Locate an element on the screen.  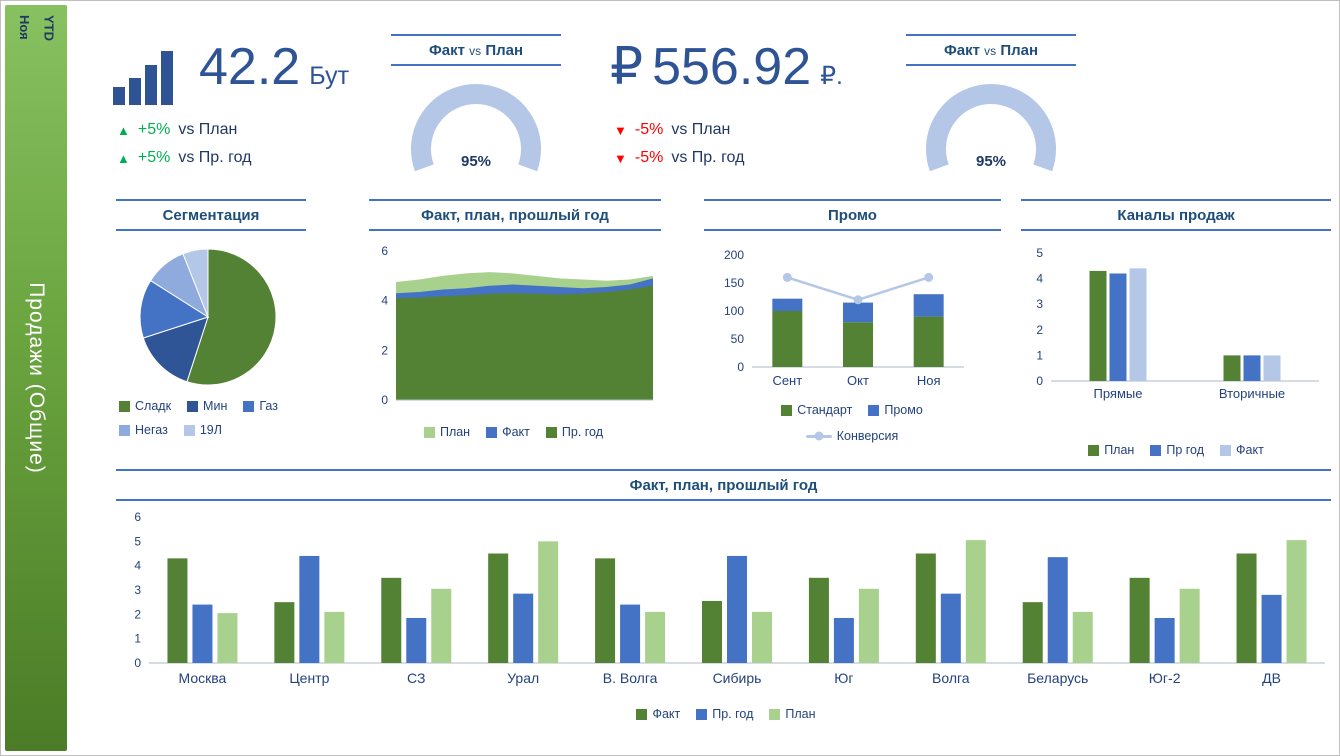
line-marker is located at coordinates (787, 277).